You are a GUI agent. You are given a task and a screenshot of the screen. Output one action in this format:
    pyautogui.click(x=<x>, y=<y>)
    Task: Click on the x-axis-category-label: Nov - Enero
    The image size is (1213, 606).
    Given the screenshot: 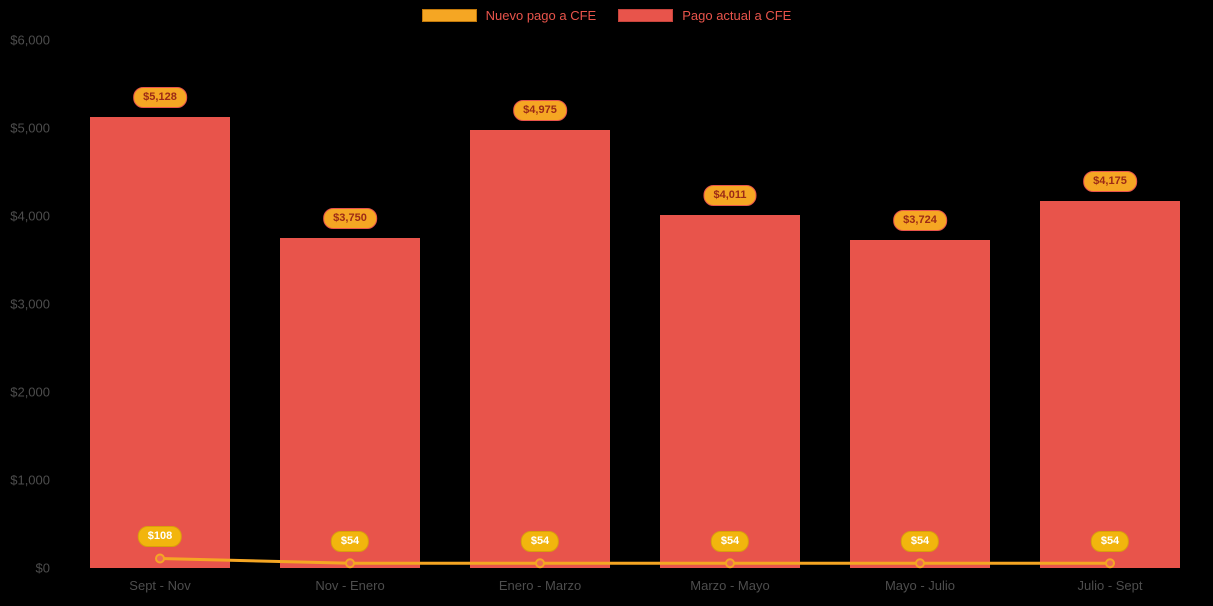 What is the action you would take?
    pyautogui.click(x=350, y=585)
    